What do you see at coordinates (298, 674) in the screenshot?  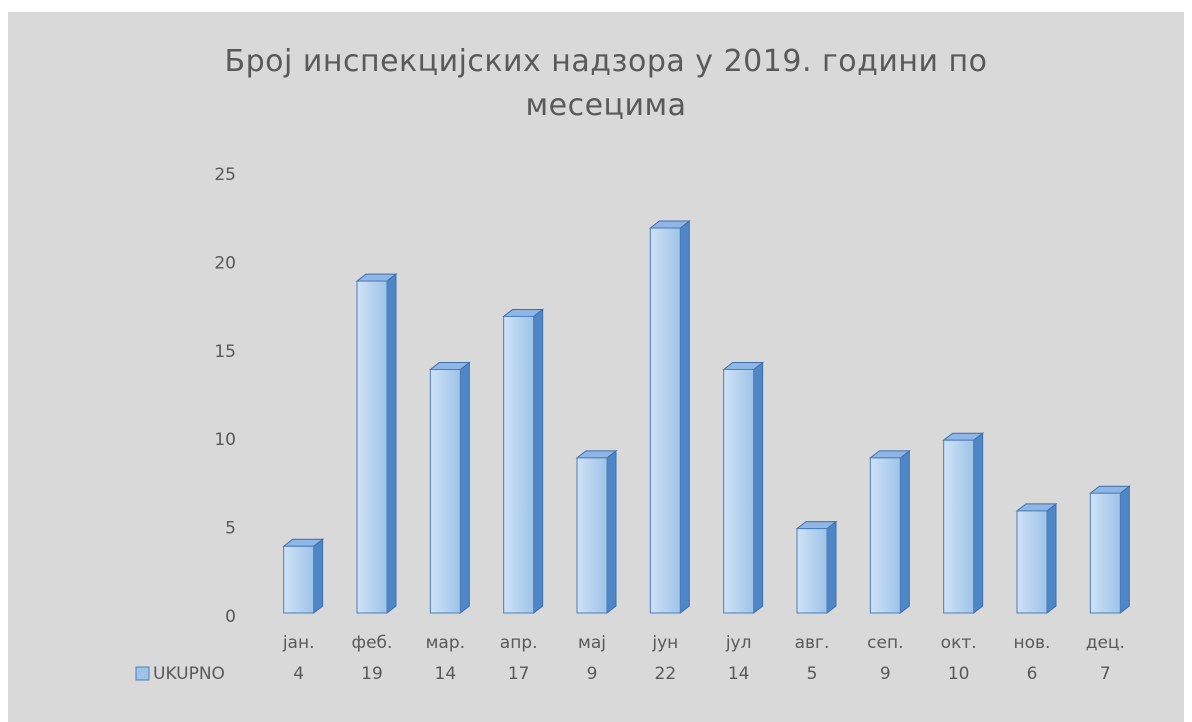 I see `data-table-value: 4` at bounding box center [298, 674].